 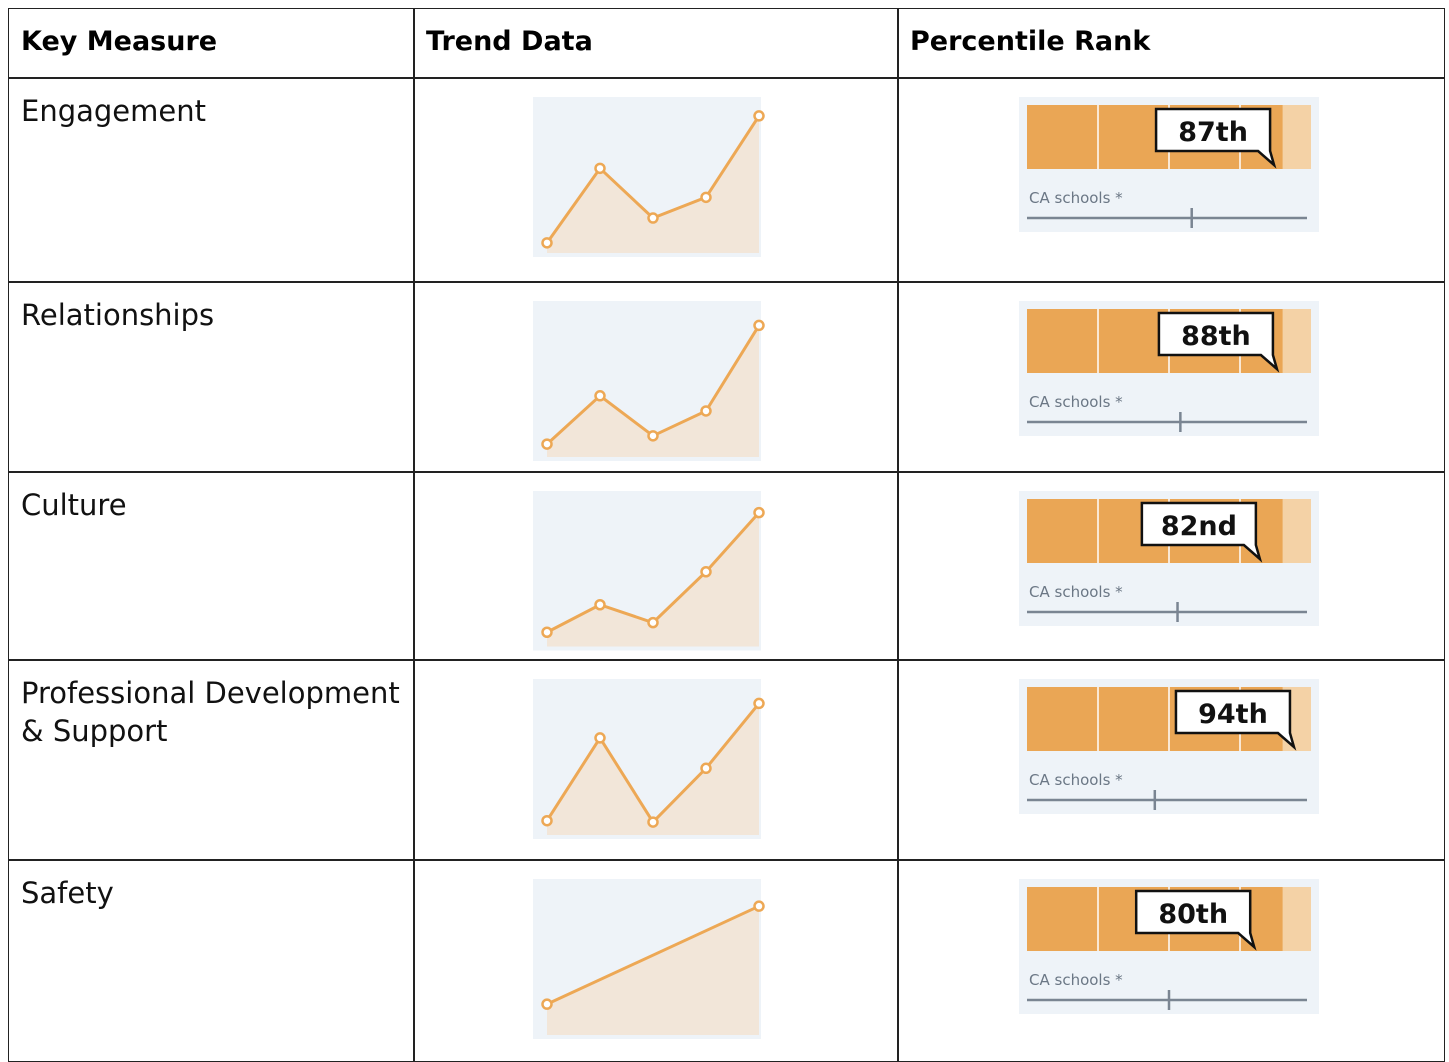 I want to click on rank-label: 88th, so click(x=1216, y=336).